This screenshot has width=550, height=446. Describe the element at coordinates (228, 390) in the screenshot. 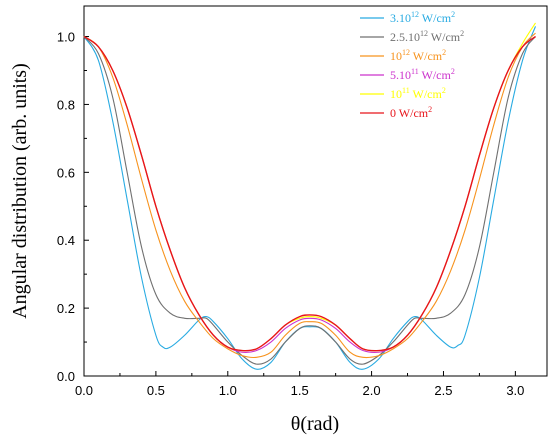

I see `x-tick-label: 1.0` at that location.